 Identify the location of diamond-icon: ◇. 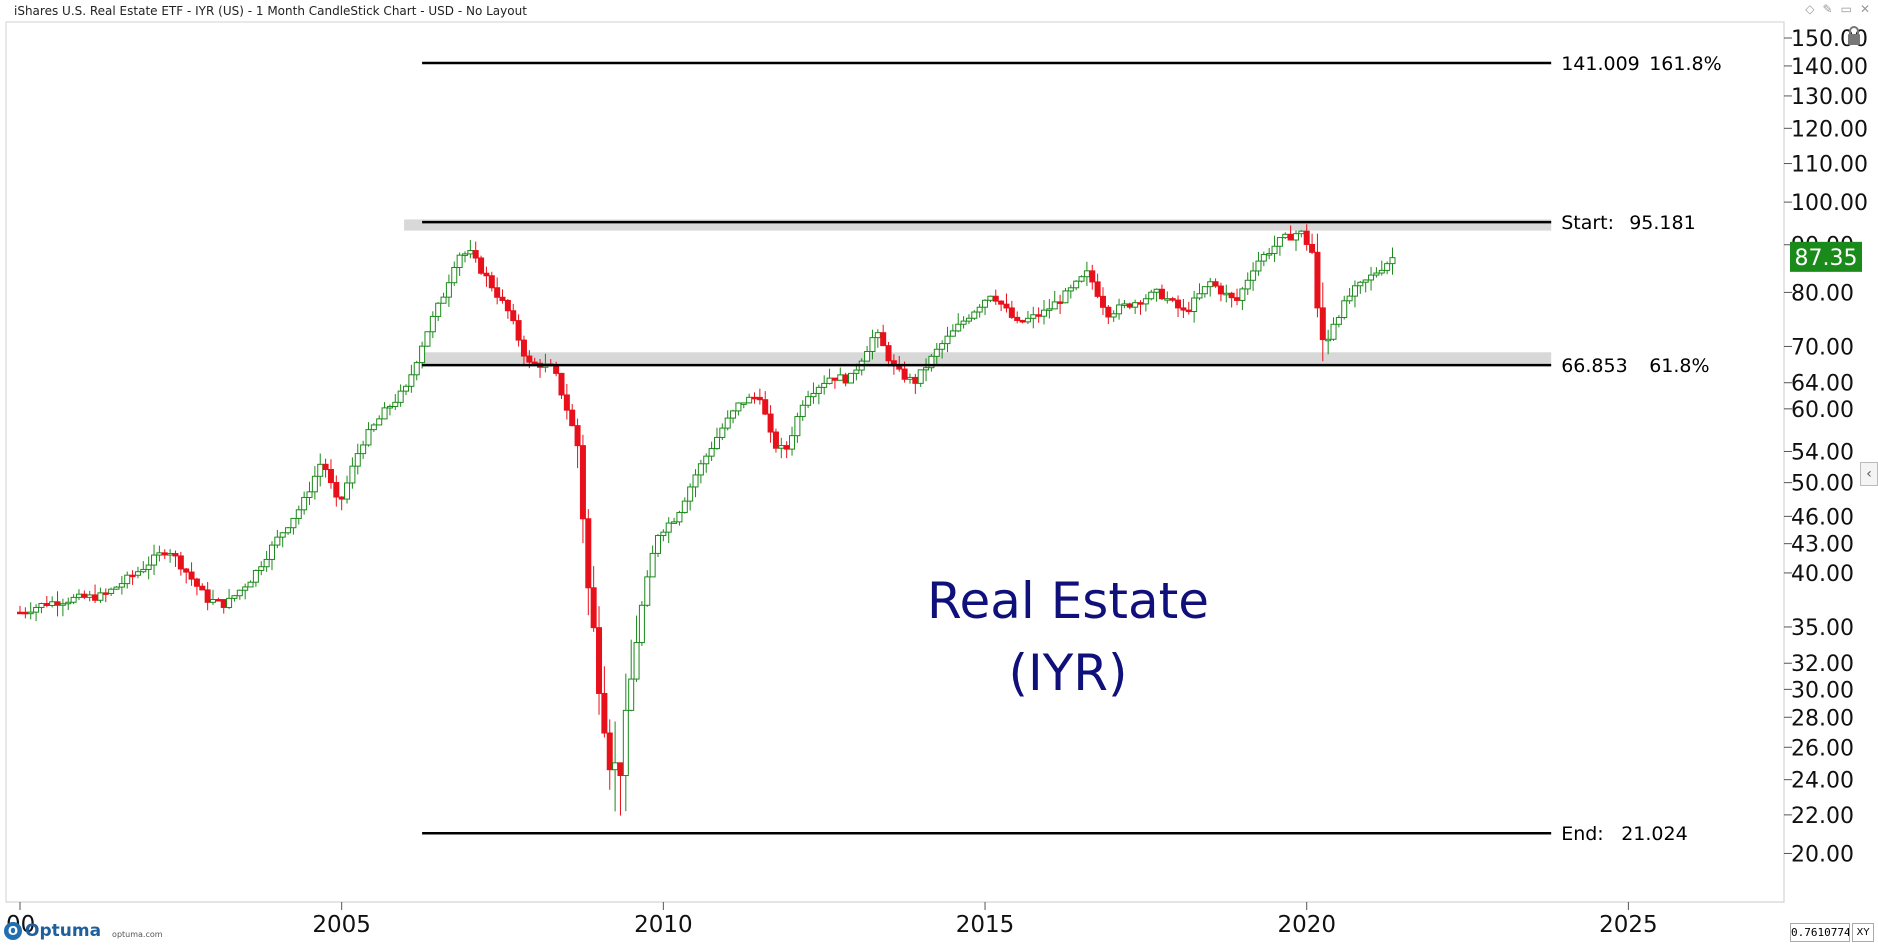
(1810, 9).